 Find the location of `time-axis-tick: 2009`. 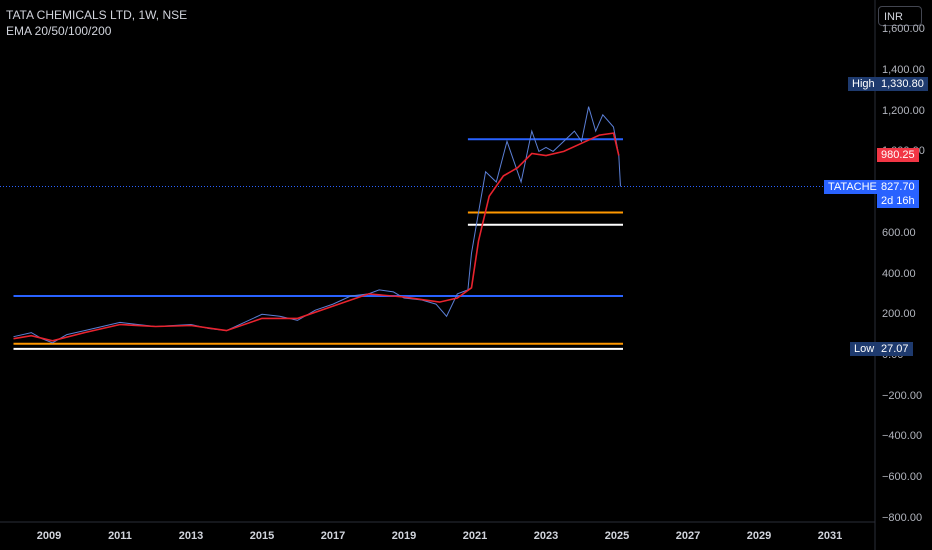

time-axis-tick: 2009 is located at coordinates (49, 536).